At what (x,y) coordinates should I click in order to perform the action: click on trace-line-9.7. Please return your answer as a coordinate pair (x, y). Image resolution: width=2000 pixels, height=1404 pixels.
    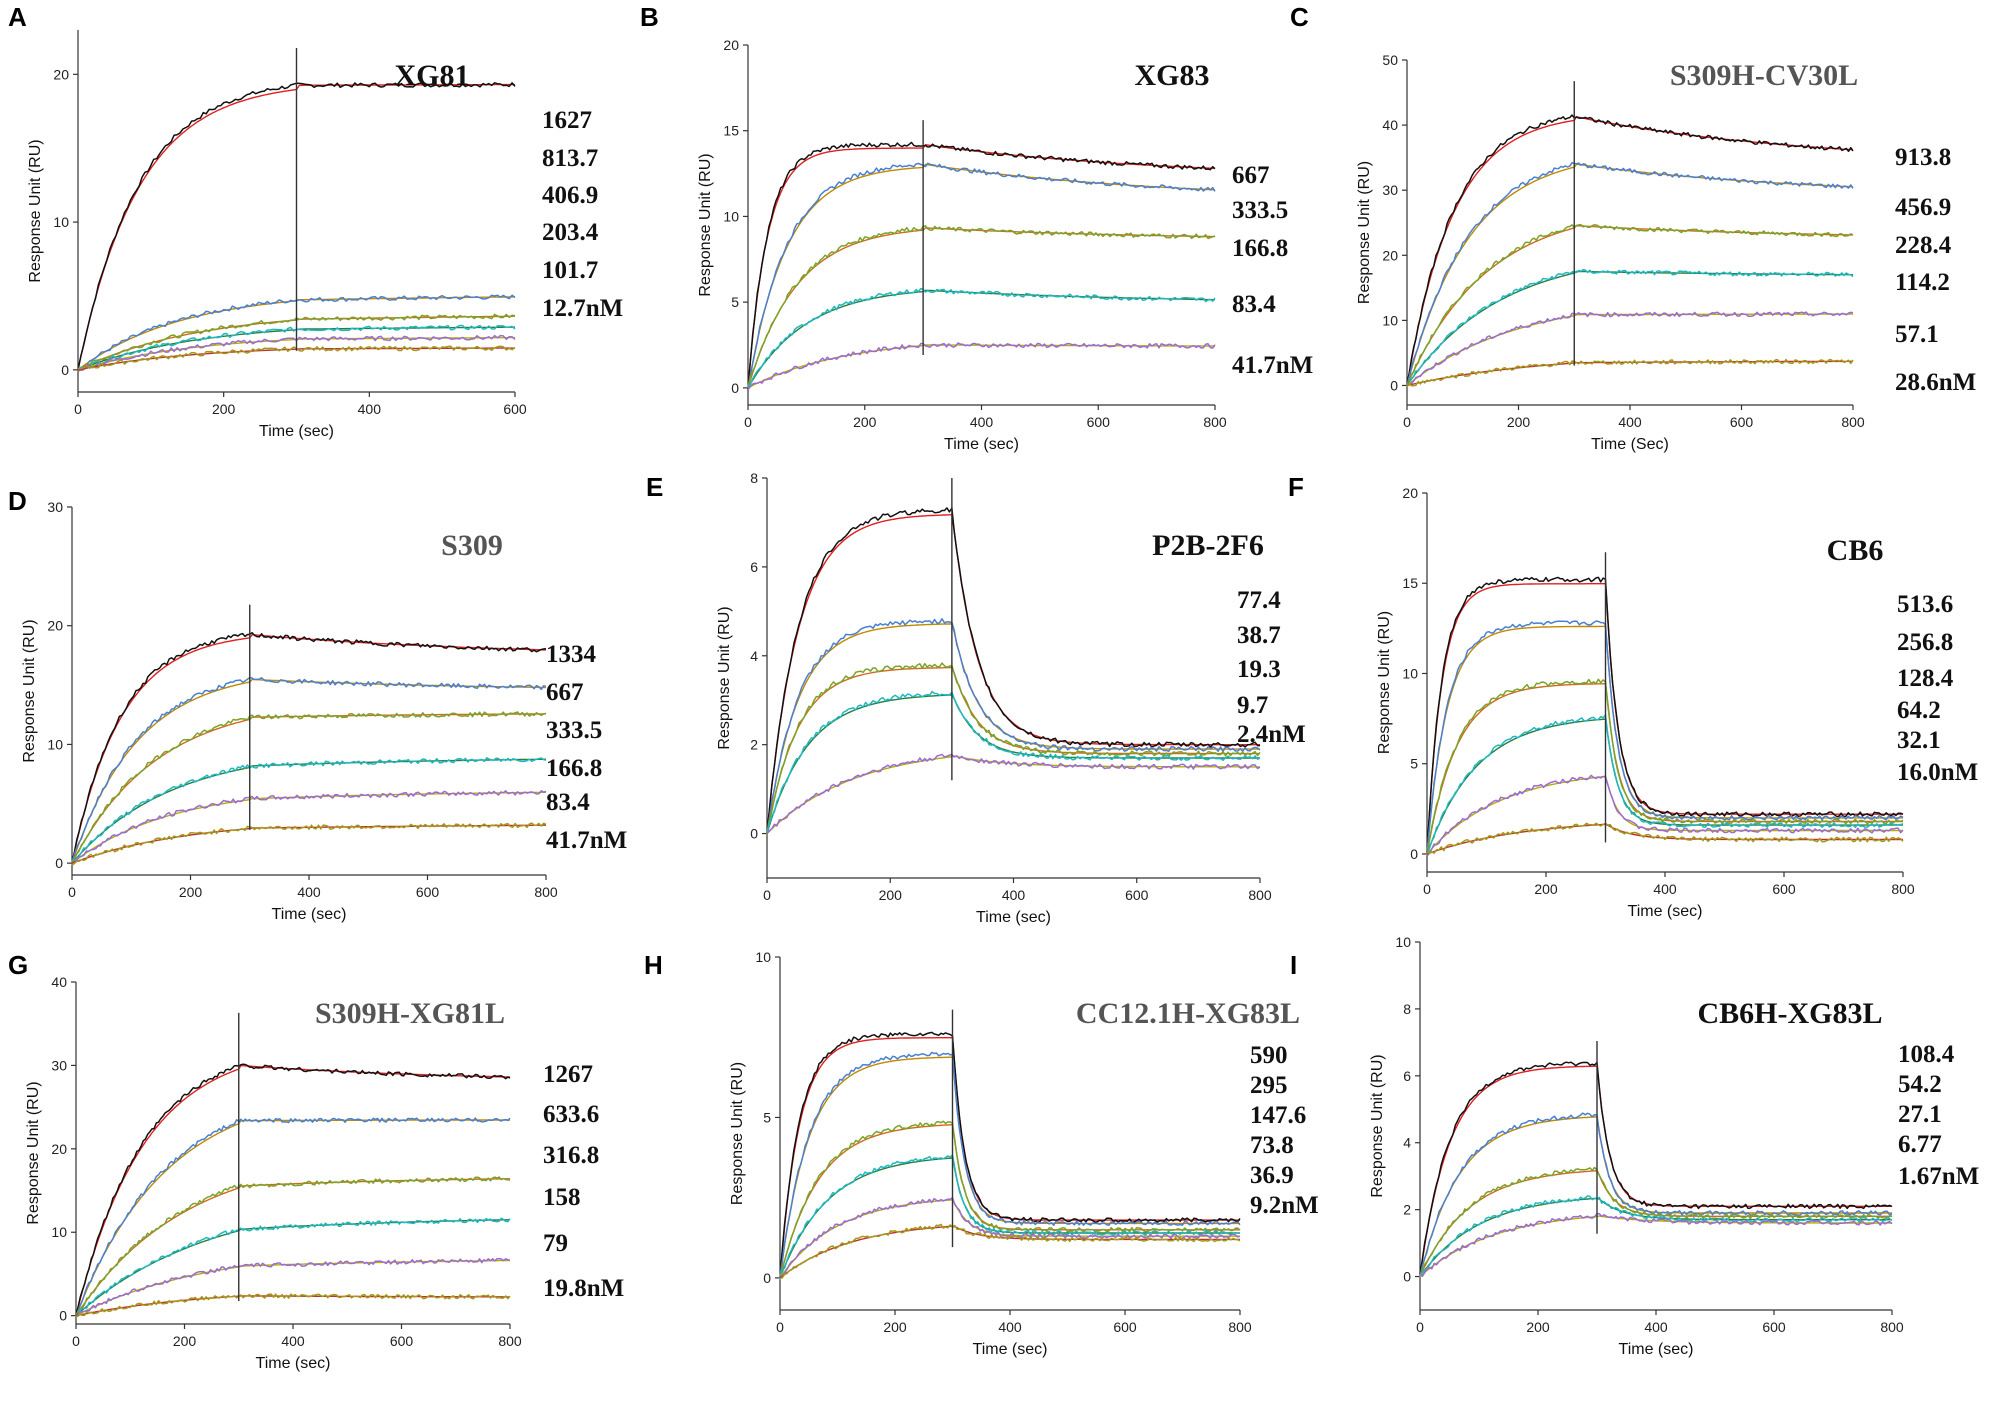
    Looking at the image, I should click on (1013, 762).